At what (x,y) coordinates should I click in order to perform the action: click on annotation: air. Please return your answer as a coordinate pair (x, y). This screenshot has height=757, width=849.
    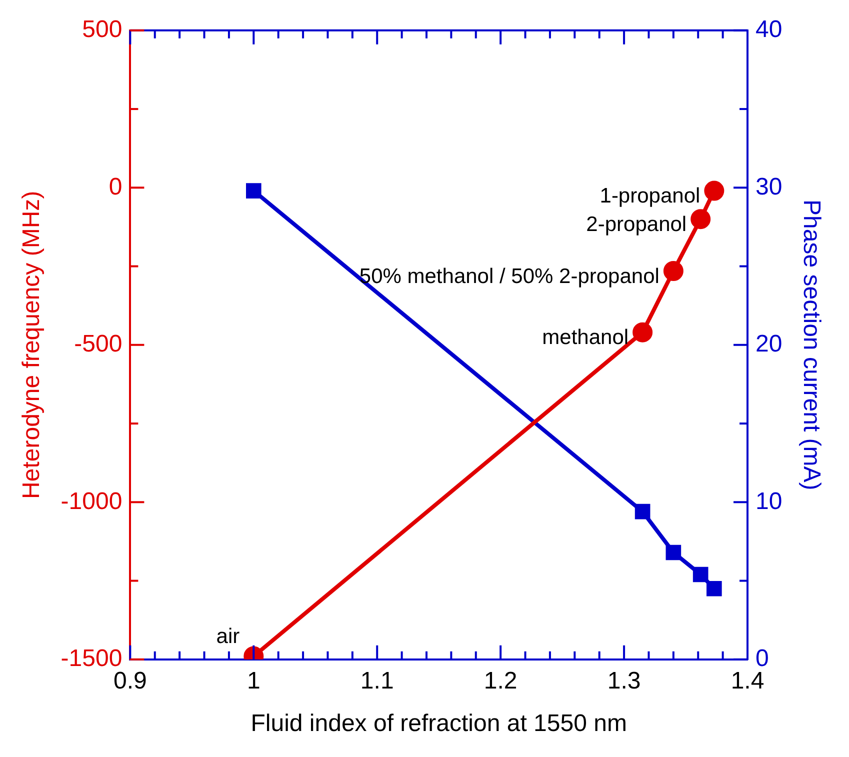
    Looking at the image, I should click on (228, 636).